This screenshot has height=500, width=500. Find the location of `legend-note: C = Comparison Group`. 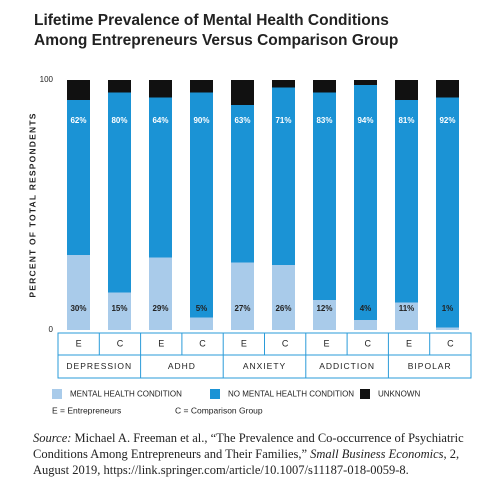

legend-note: C = Comparison Group is located at coordinates (219, 410).